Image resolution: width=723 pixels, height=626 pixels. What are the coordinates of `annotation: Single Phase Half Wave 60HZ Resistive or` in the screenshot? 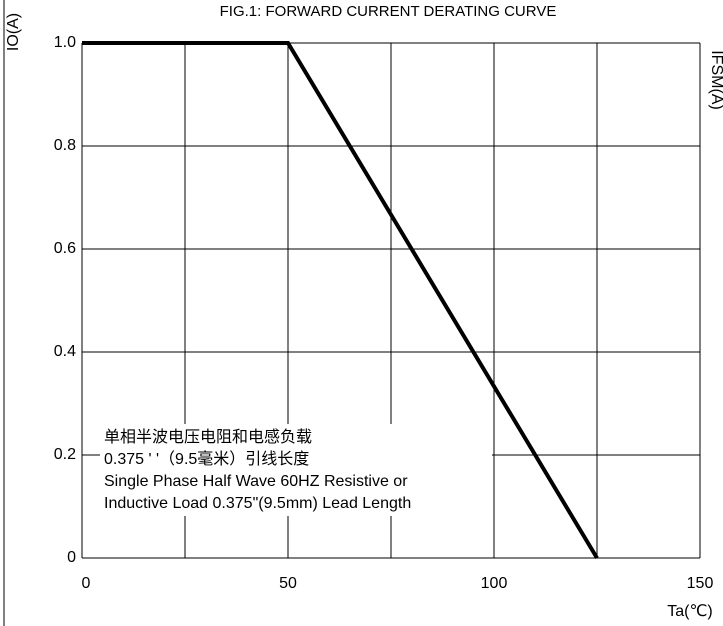 It's located at (256, 481).